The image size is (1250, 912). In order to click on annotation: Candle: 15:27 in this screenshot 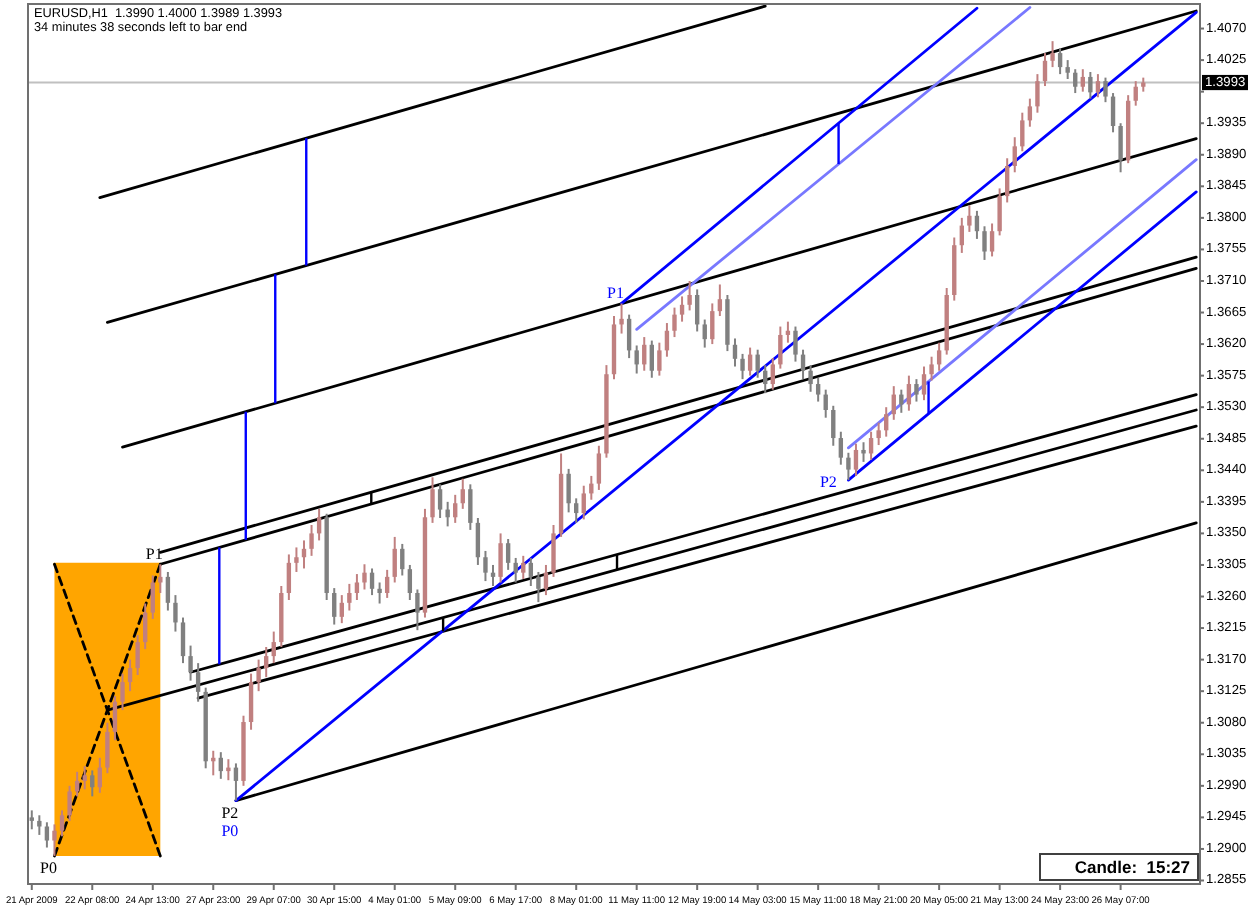, I will do `click(1132, 867)`.